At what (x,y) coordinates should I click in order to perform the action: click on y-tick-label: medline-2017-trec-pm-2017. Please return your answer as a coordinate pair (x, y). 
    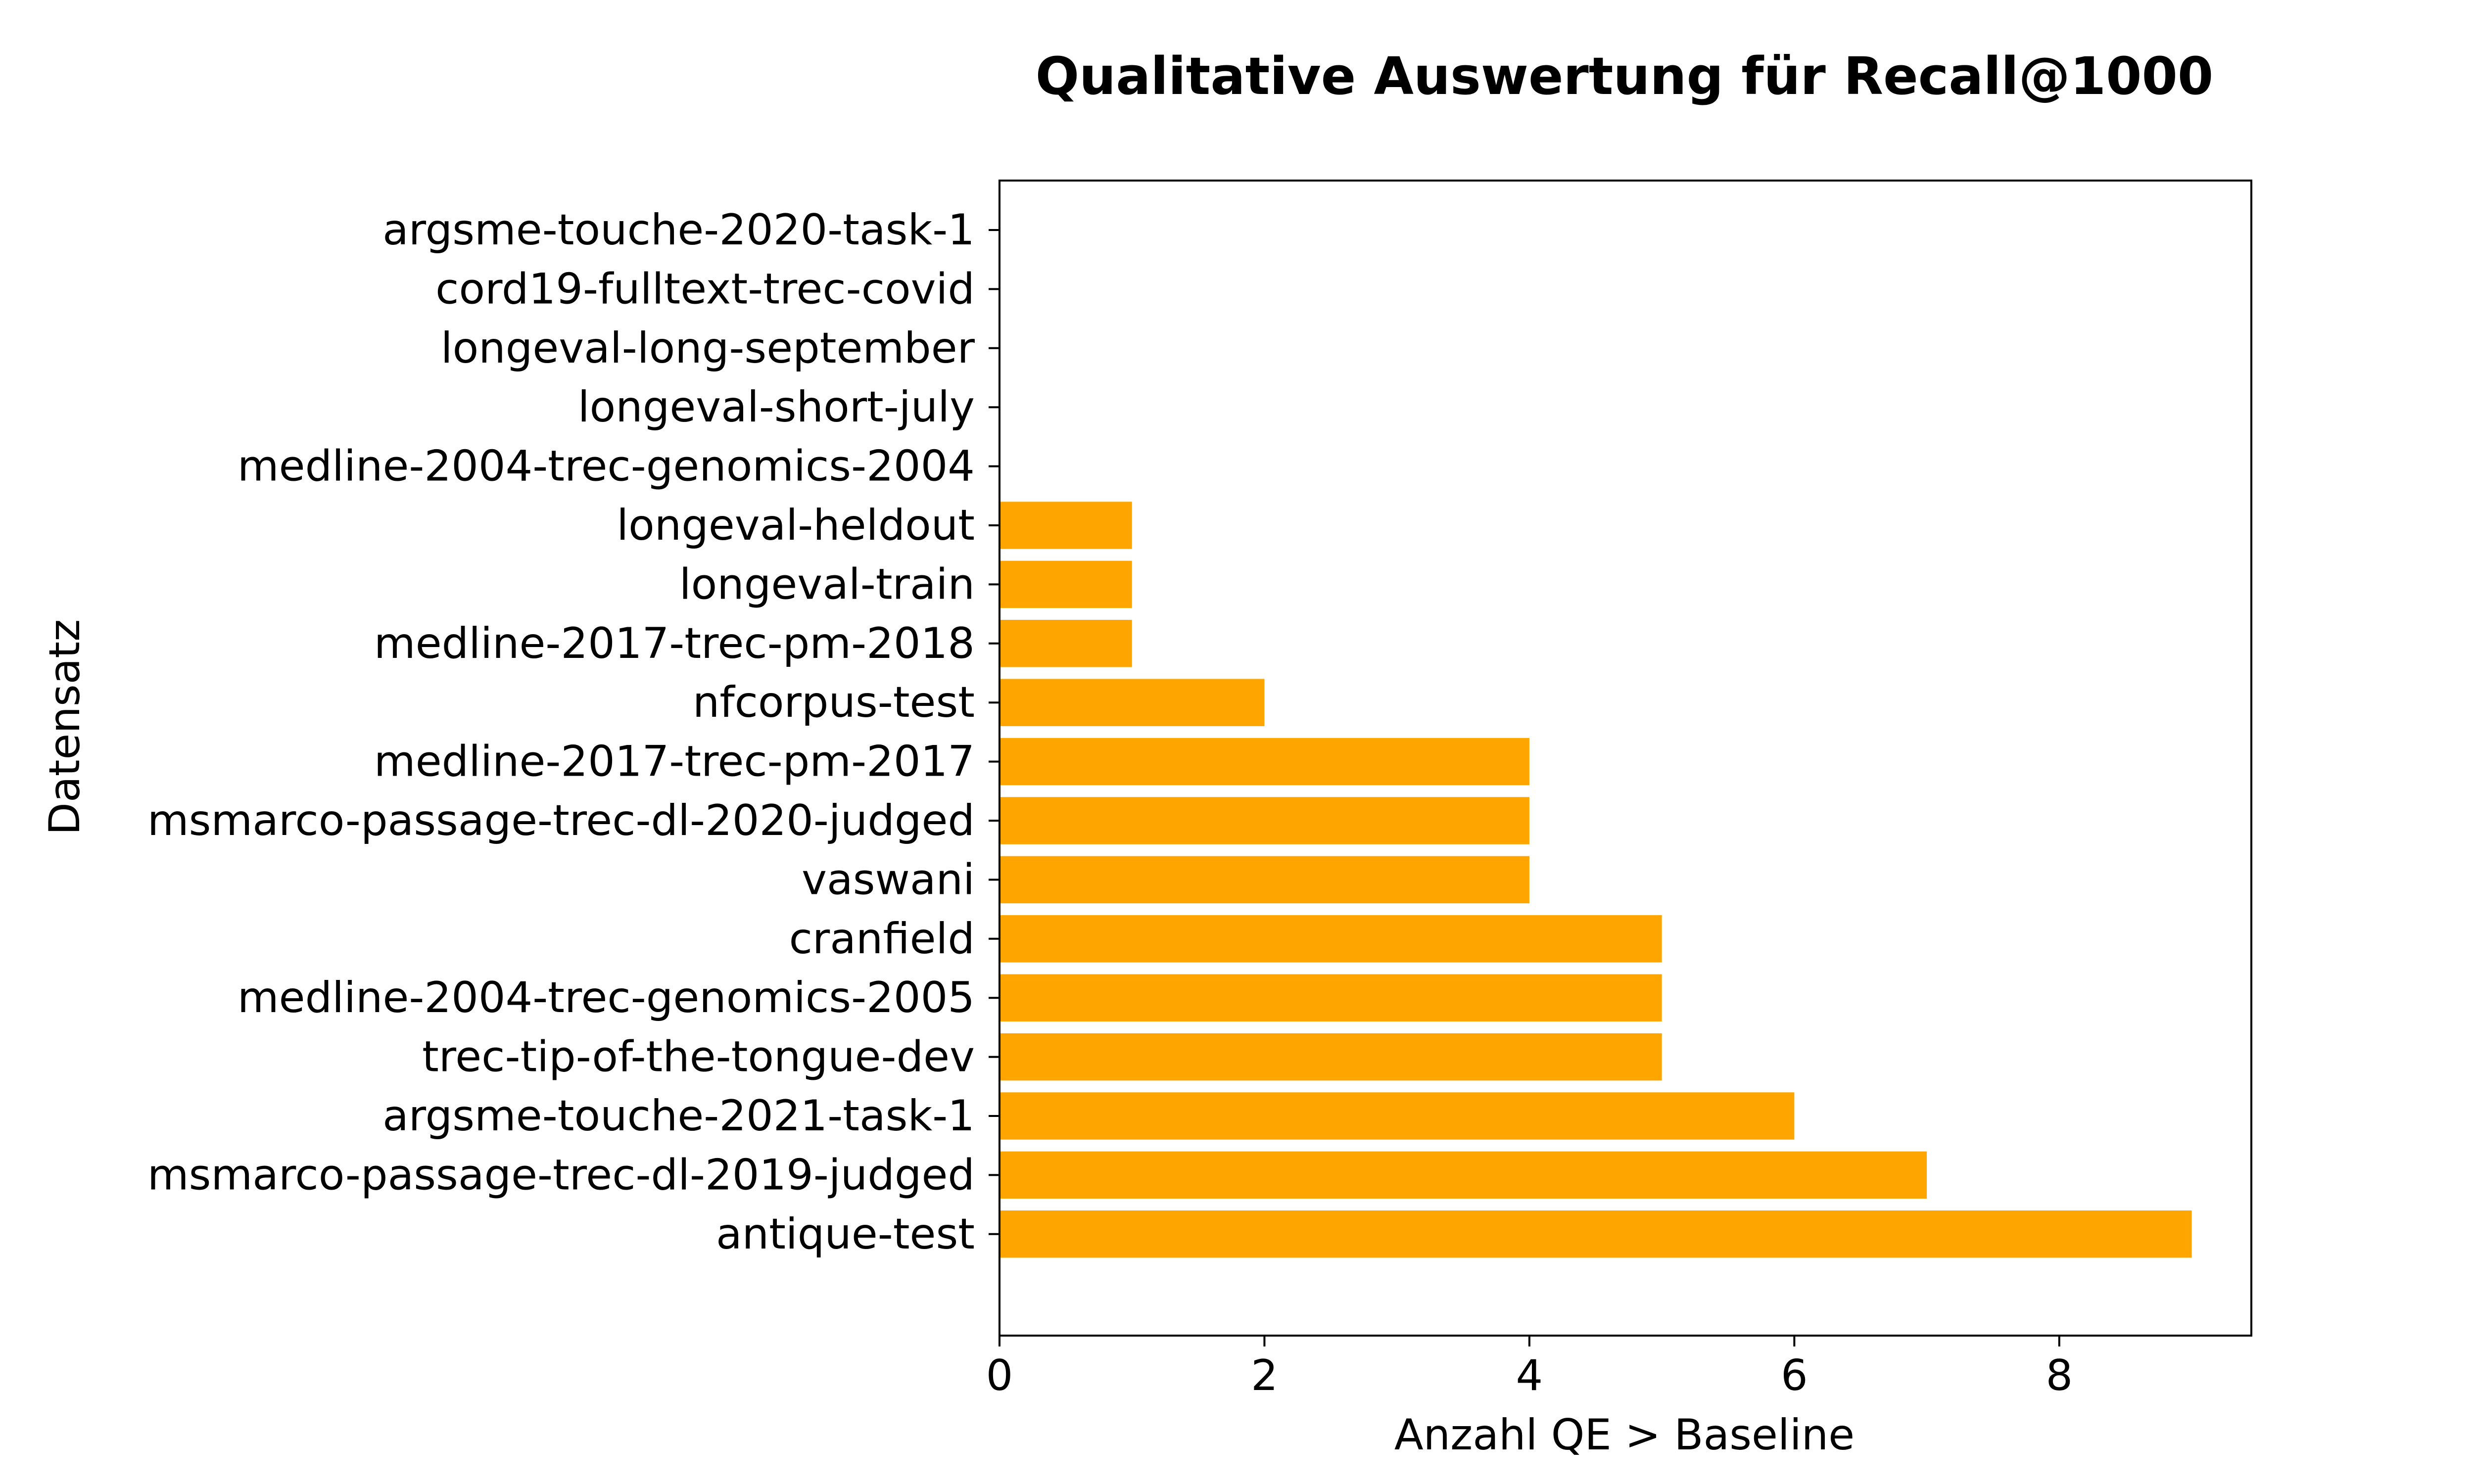
    Looking at the image, I should click on (675, 762).